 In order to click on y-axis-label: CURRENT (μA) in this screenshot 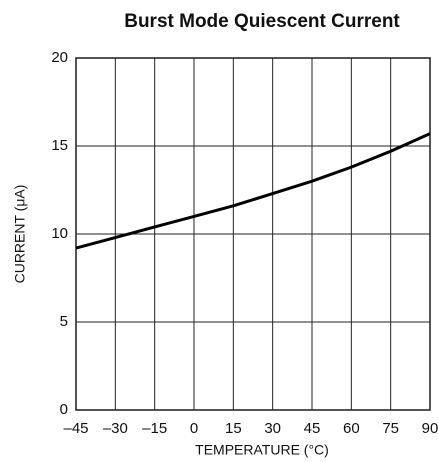, I will do `click(20, 234)`.